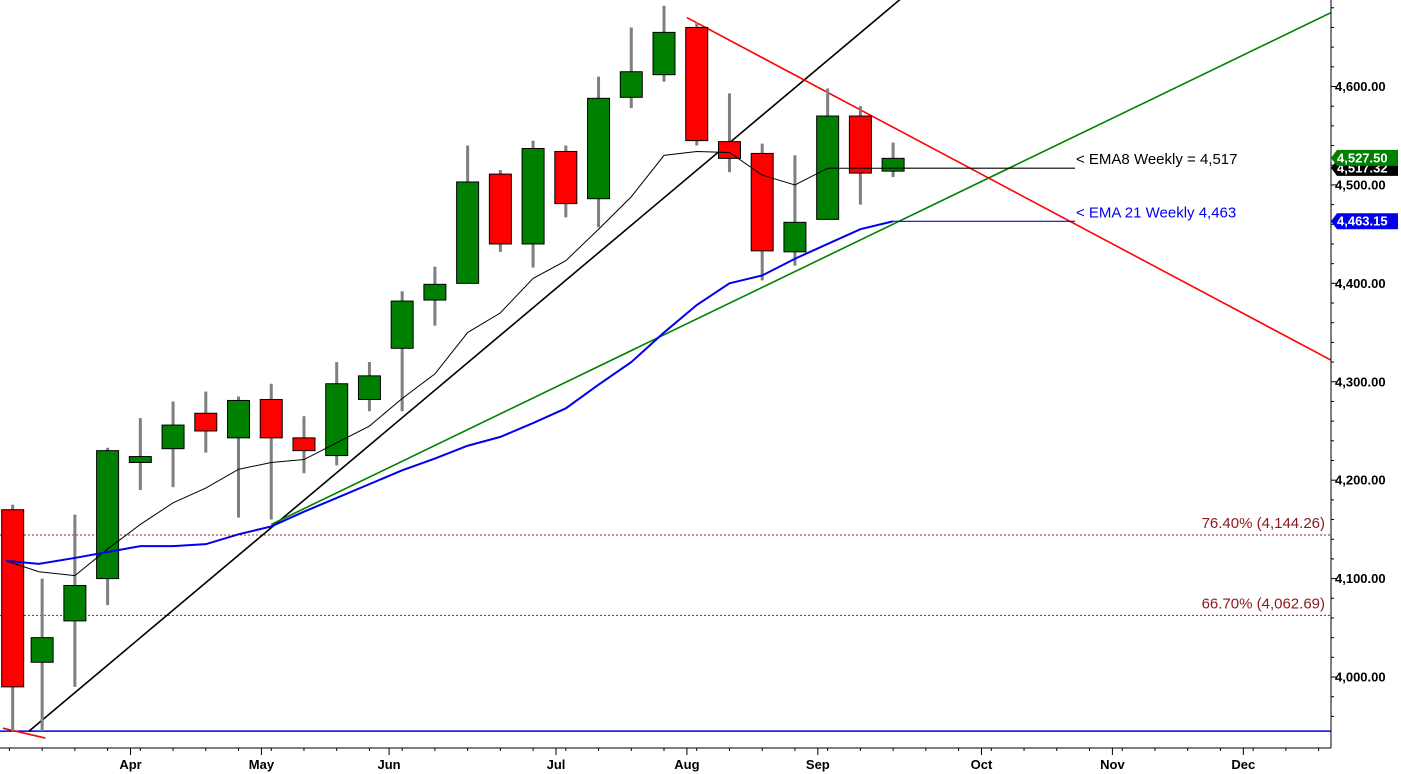  I want to click on last-price-badge: 4,527.50, so click(1364, 157).